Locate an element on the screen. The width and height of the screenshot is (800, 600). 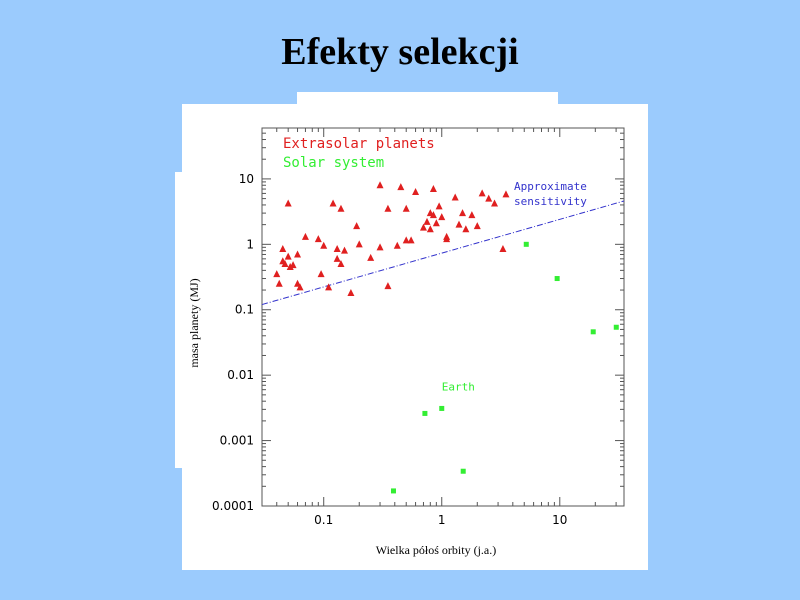
x-tick-label: 0.1 is located at coordinates (323, 520).